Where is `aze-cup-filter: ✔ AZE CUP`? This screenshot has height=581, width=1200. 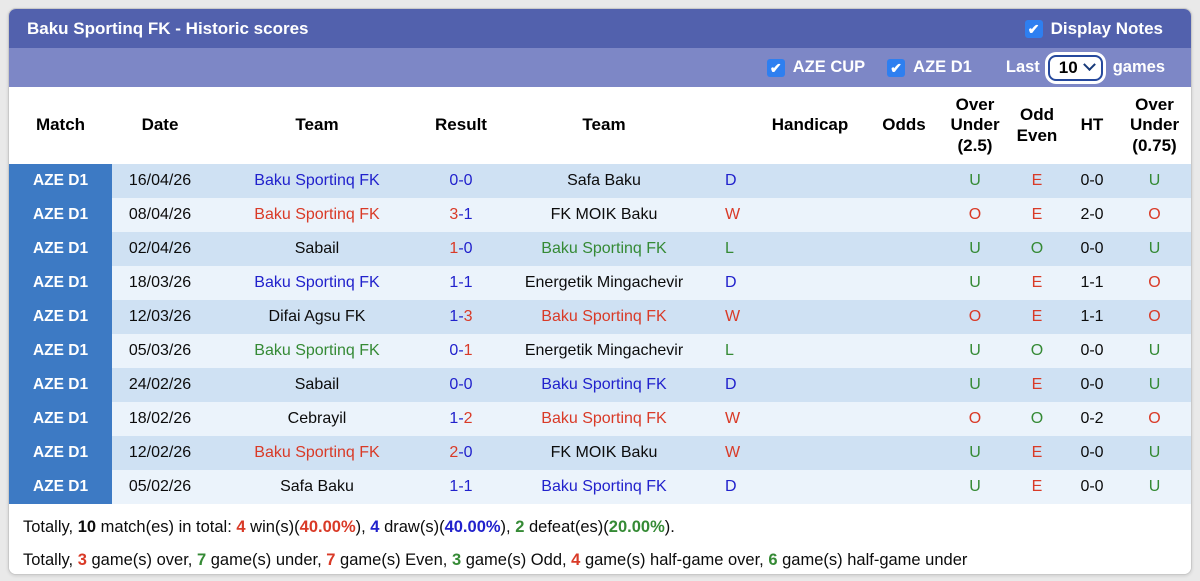
aze-cup-filter: ✔ AZE CUP is located at coordinates (815, 67).